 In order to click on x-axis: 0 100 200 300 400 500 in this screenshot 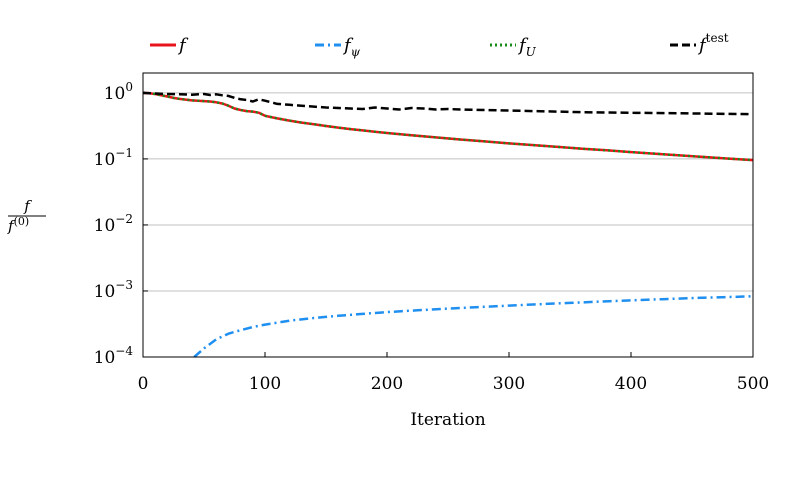, I will do `click(453, 373)`.